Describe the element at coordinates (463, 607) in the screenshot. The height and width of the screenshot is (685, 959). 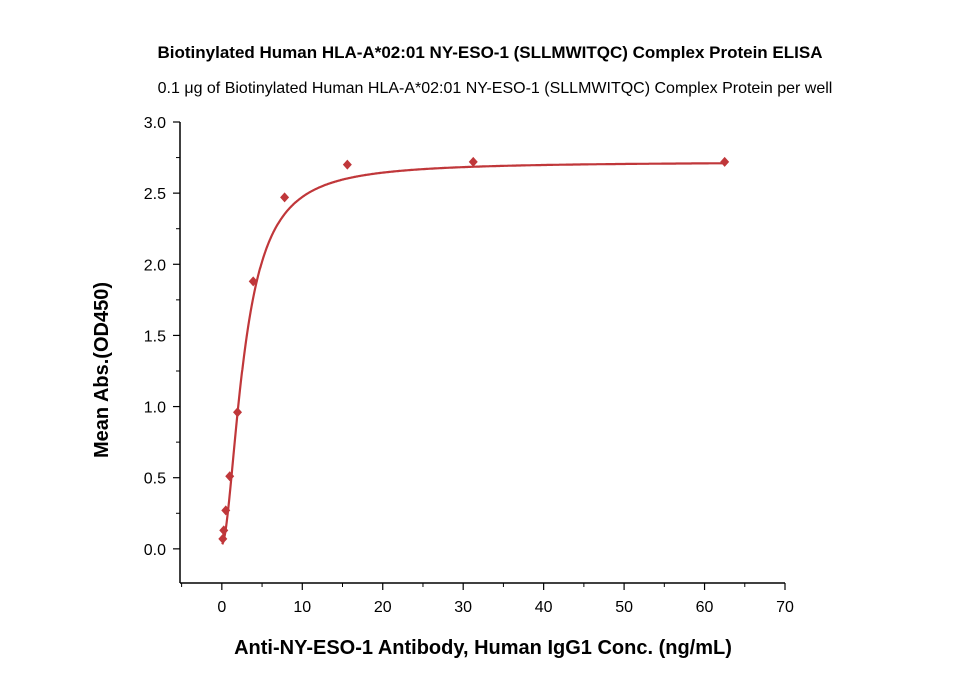
I see `x-tick-label: 30` at that location.